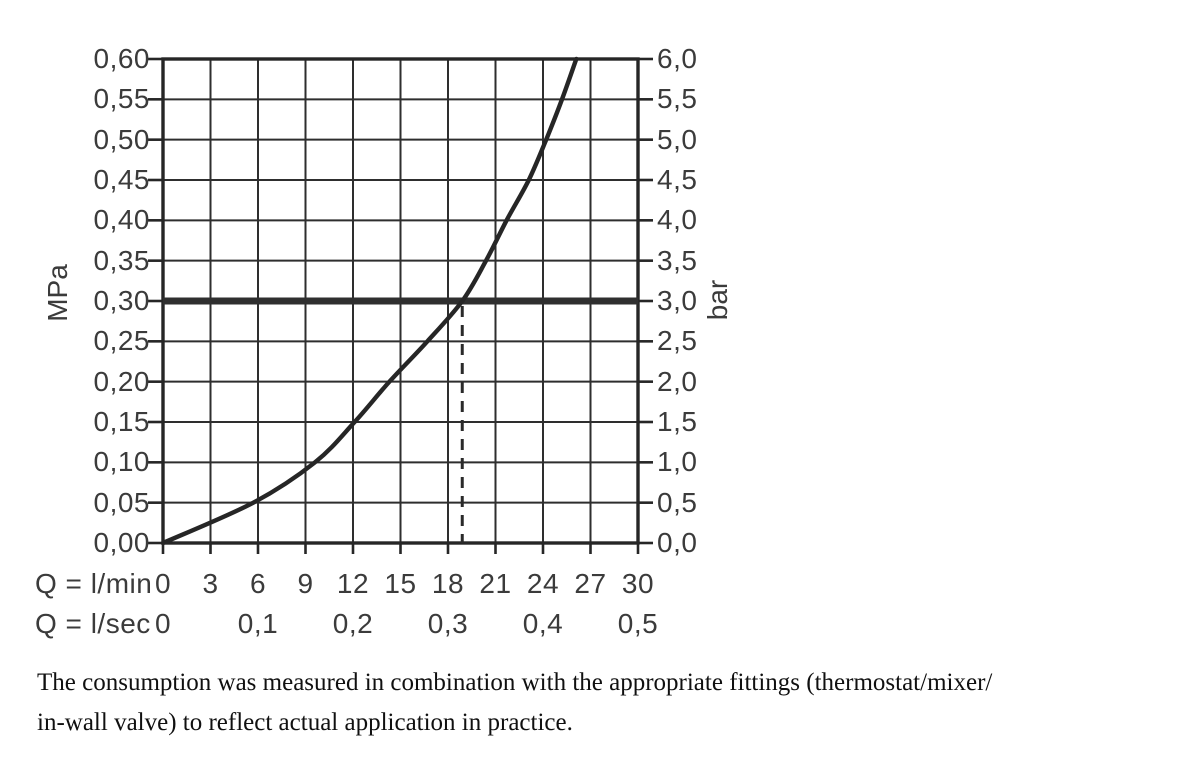  Describe the element at coordinates (121, 99) in the screenshot. I see `y-left-tick-label: 0,55` at that location.